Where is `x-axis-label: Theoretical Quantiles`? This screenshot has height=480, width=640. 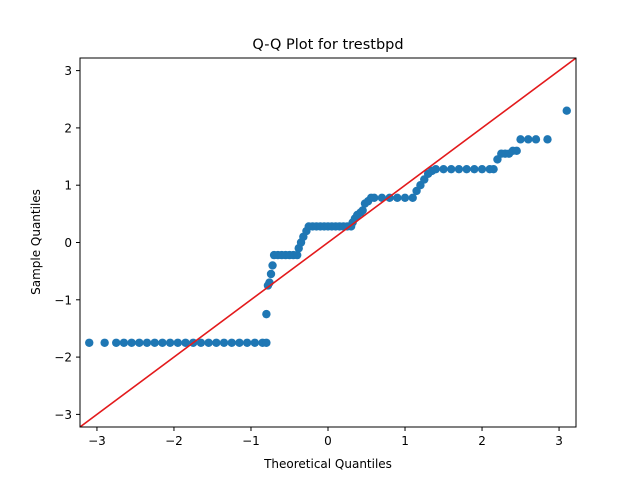 x-axis-label: Theoretical Quantiles is located at coordinates (327, 464).